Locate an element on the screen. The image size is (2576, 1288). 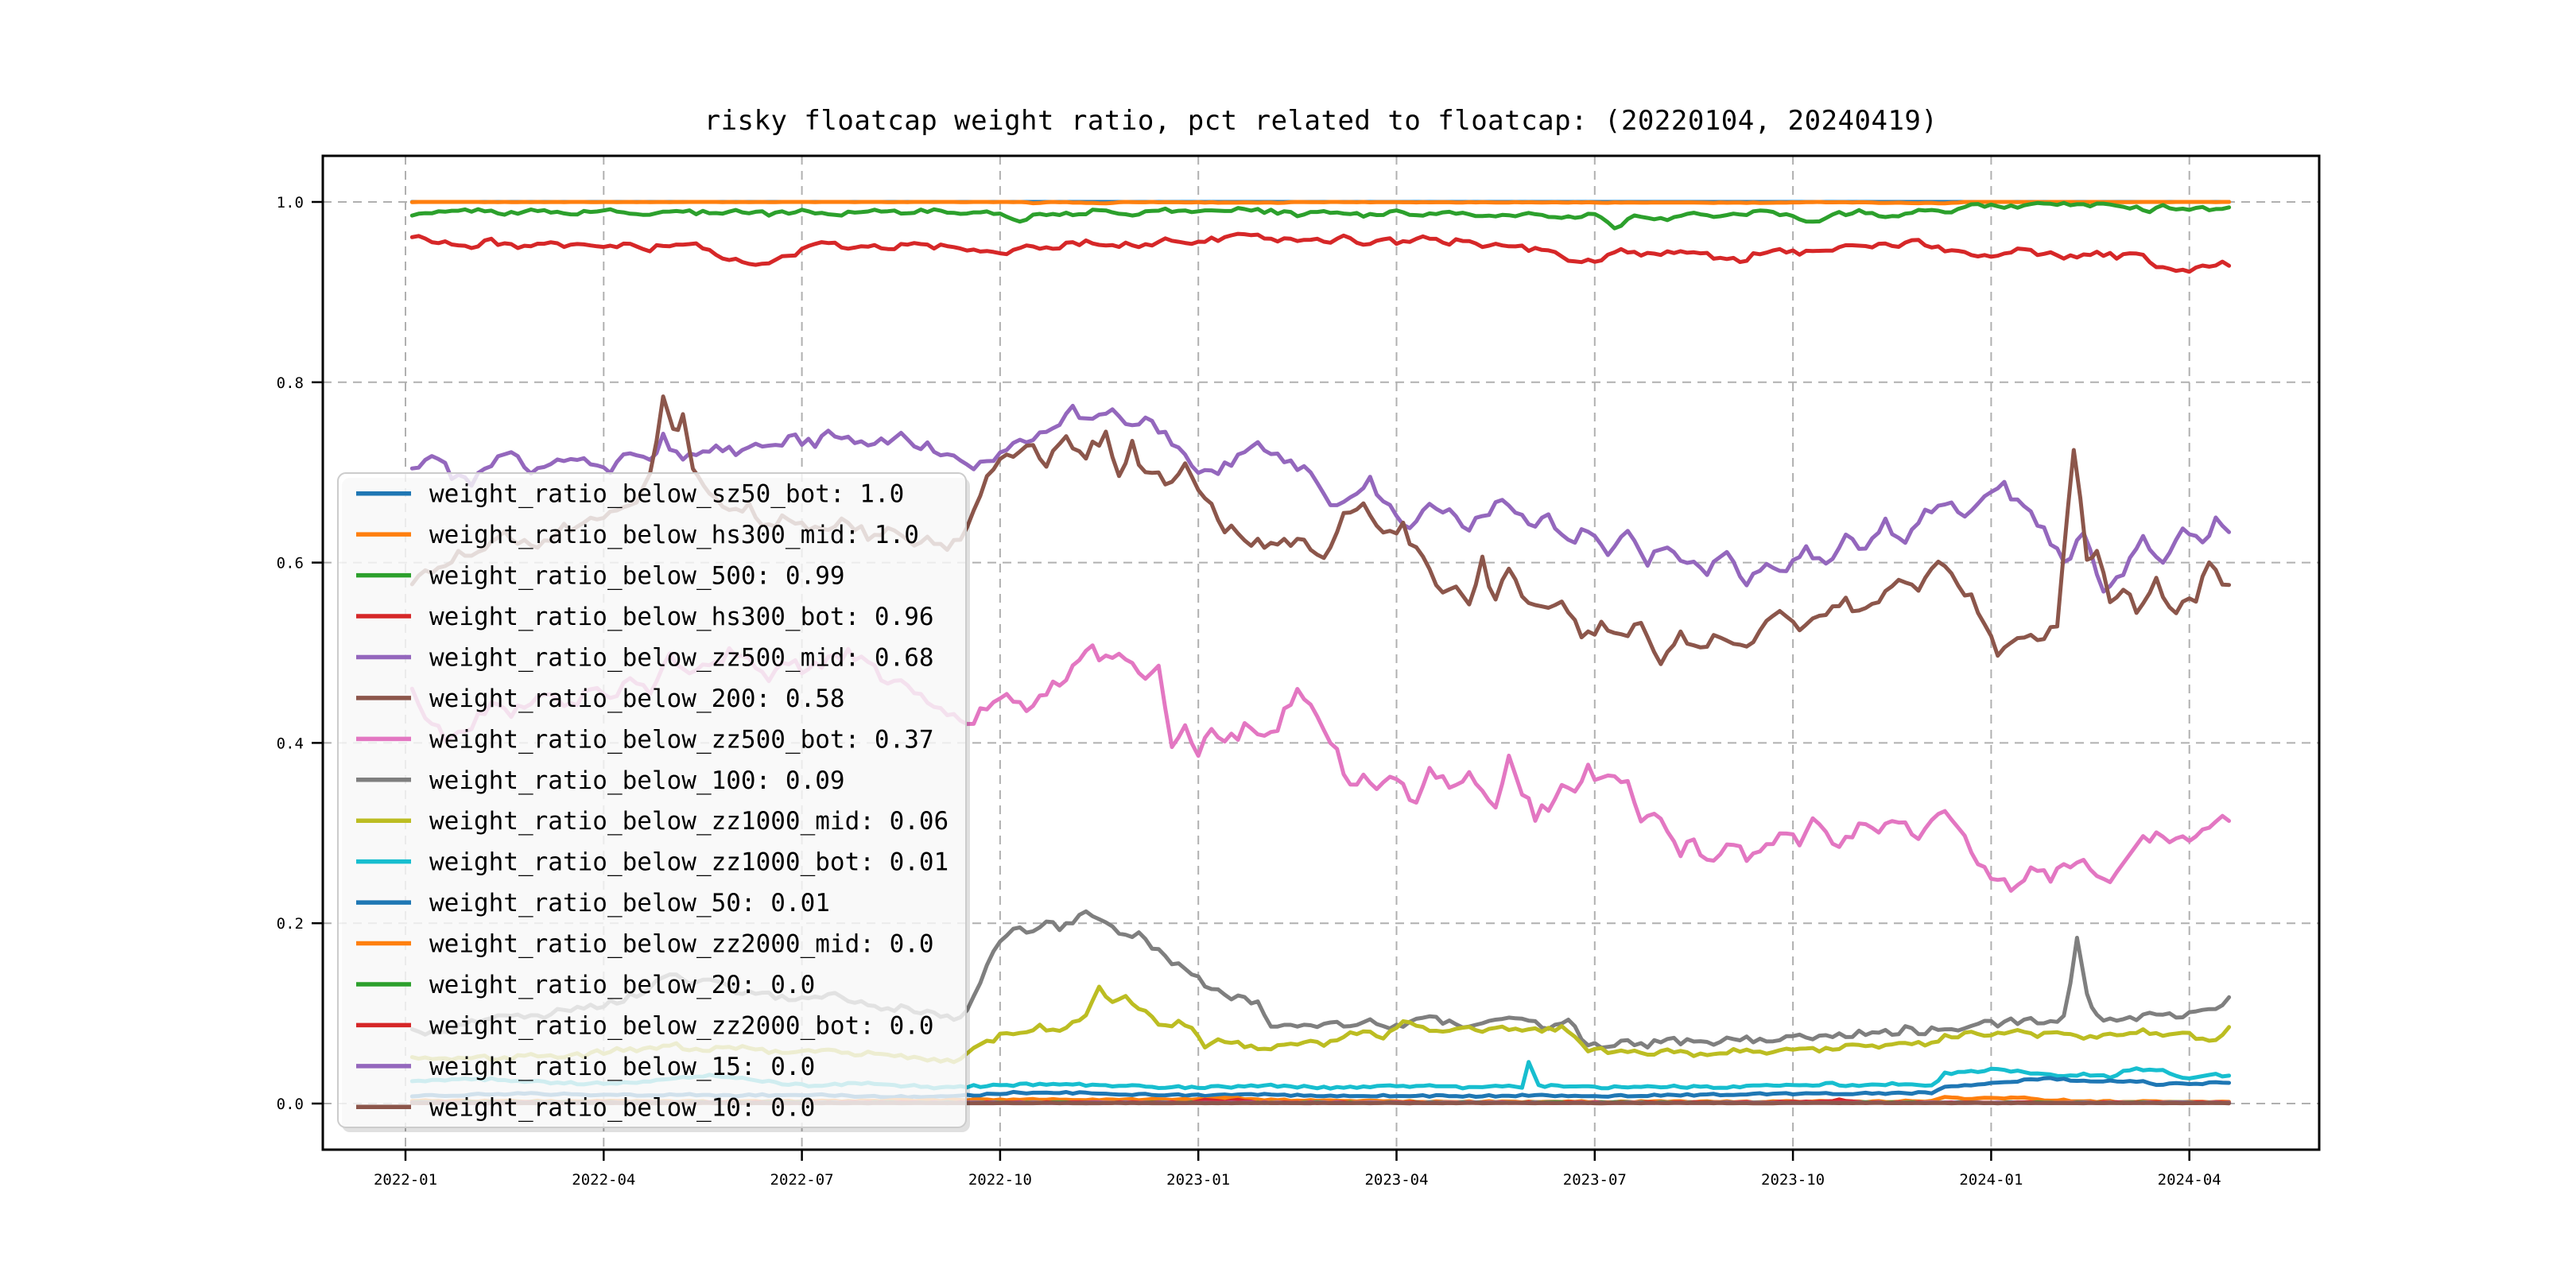
legend-label-weight_ratio_below_sz50_bot: weight_ratio_below_sz50_bot: 1.0 is located at coordinates (666, 495).